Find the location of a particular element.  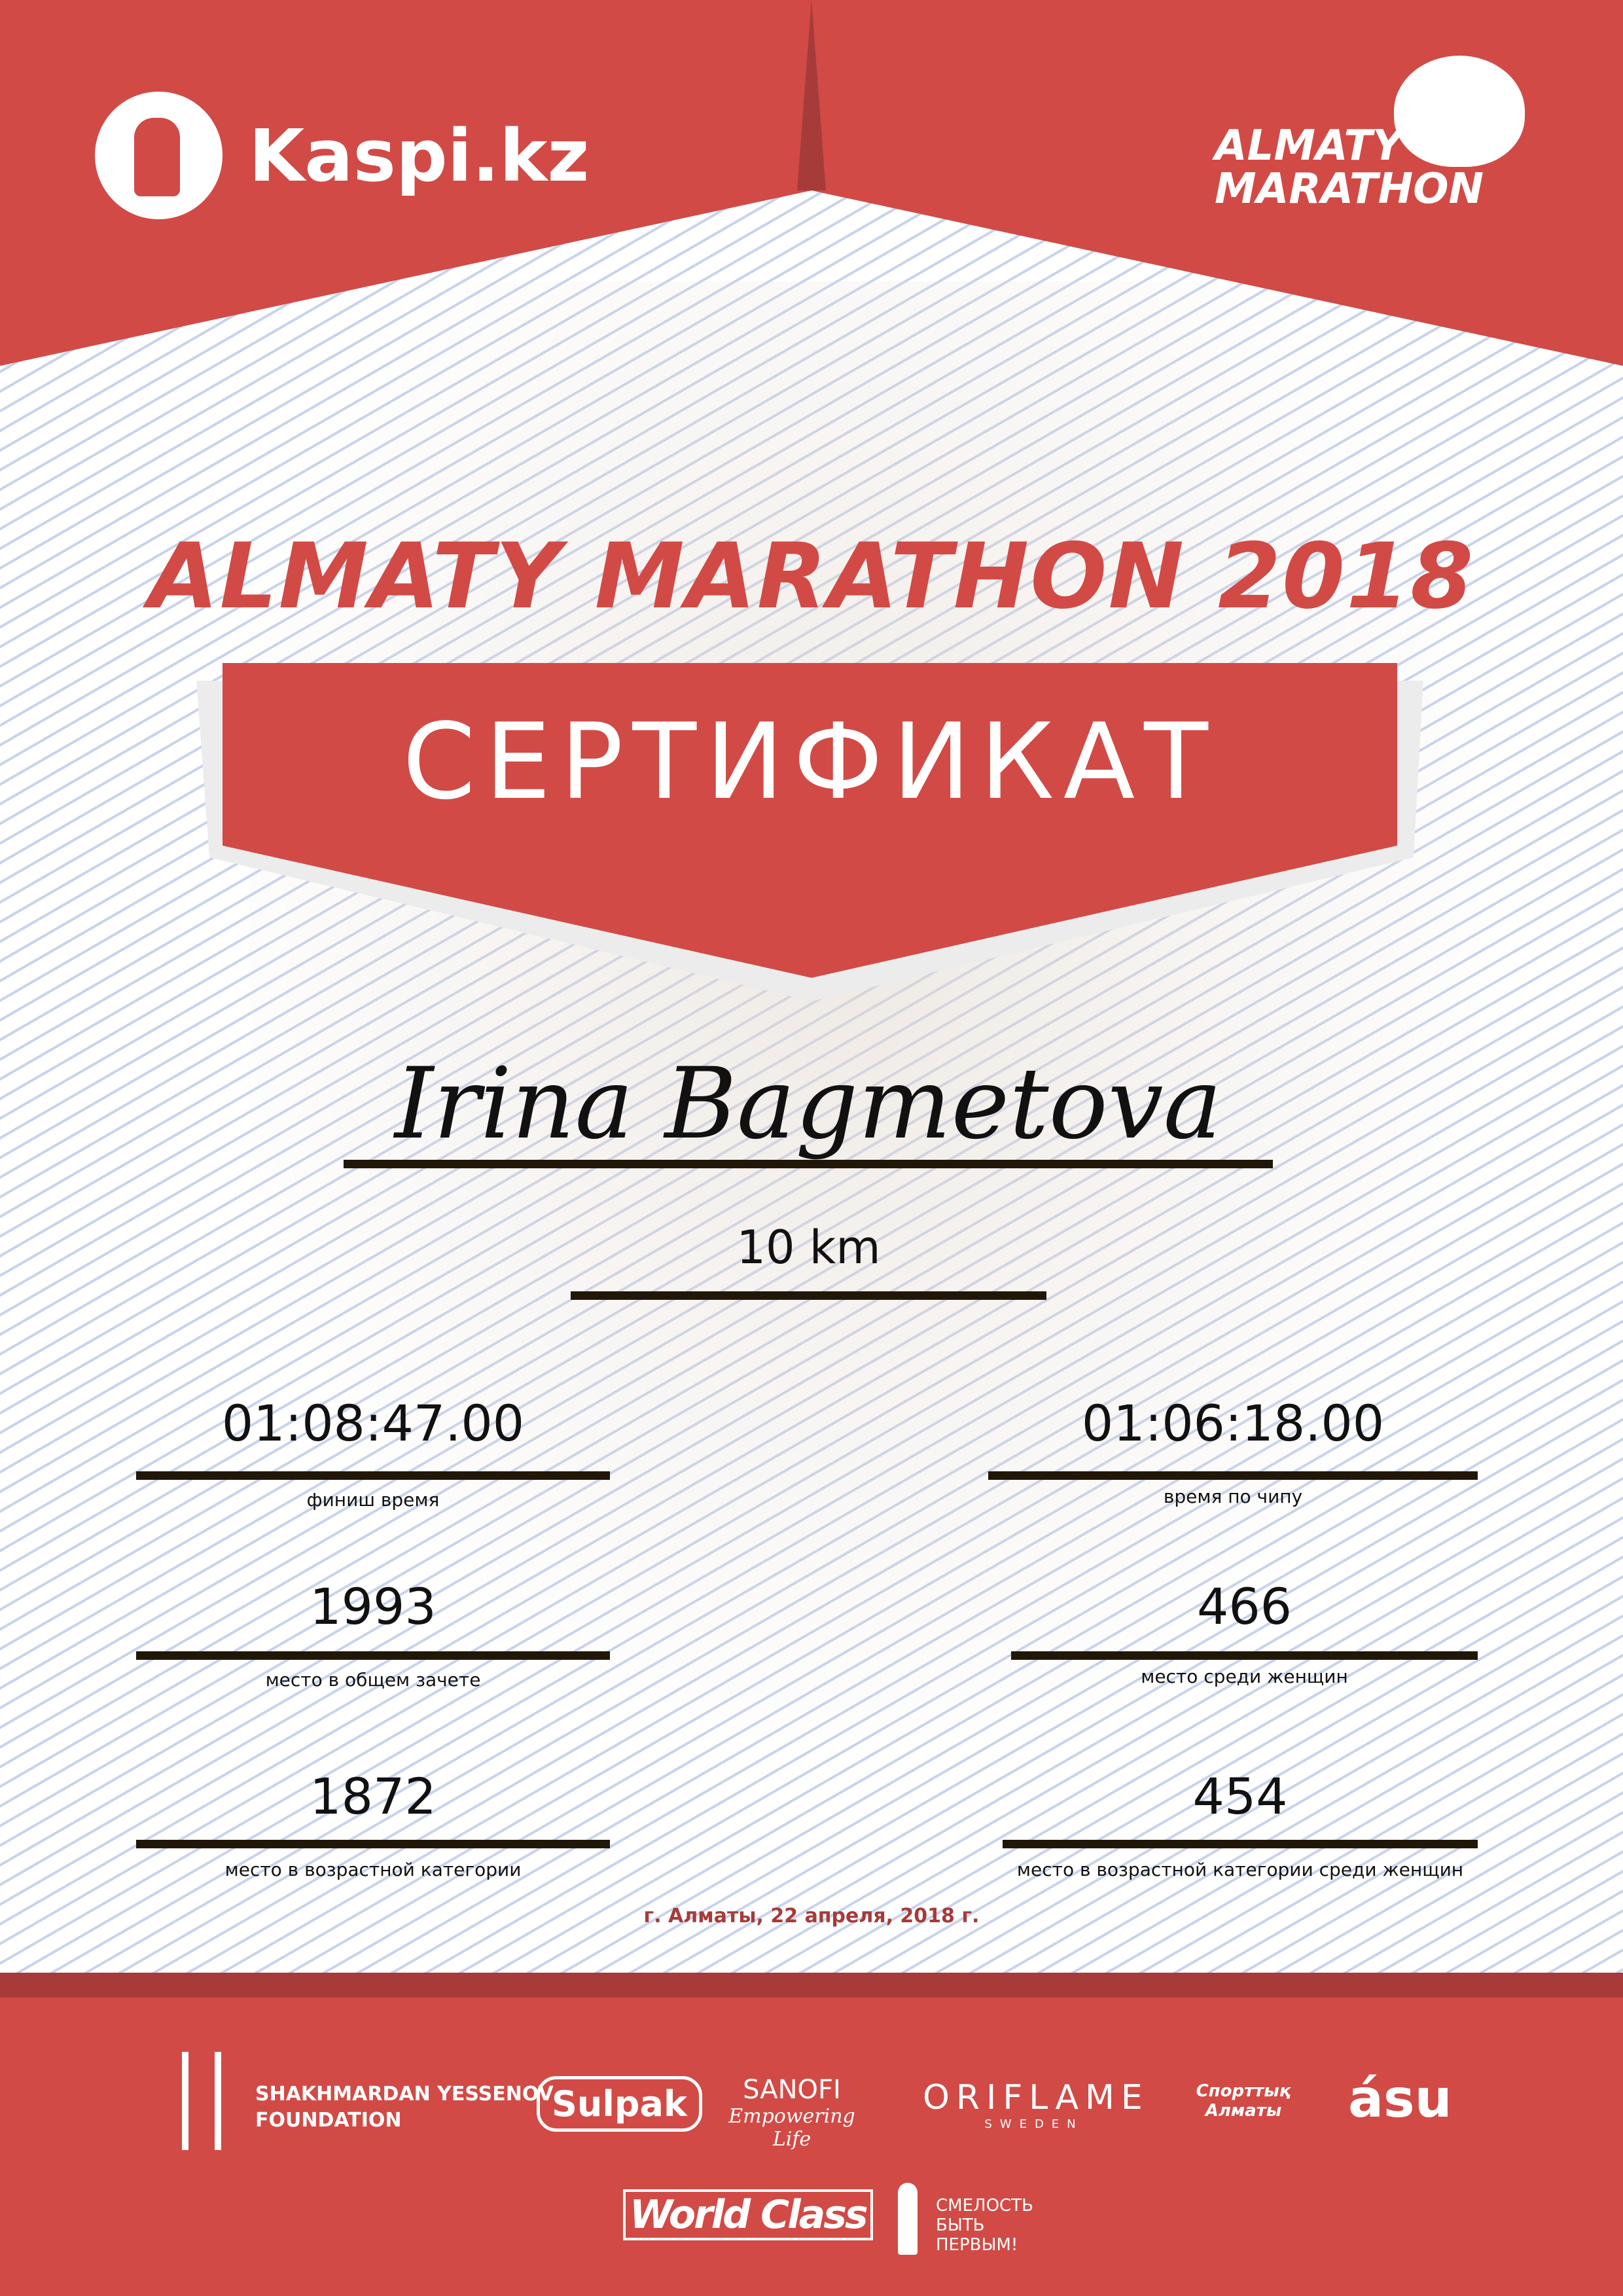

kaspi-logo-text: Kaspi.kz is located at coordinates (419, 155).